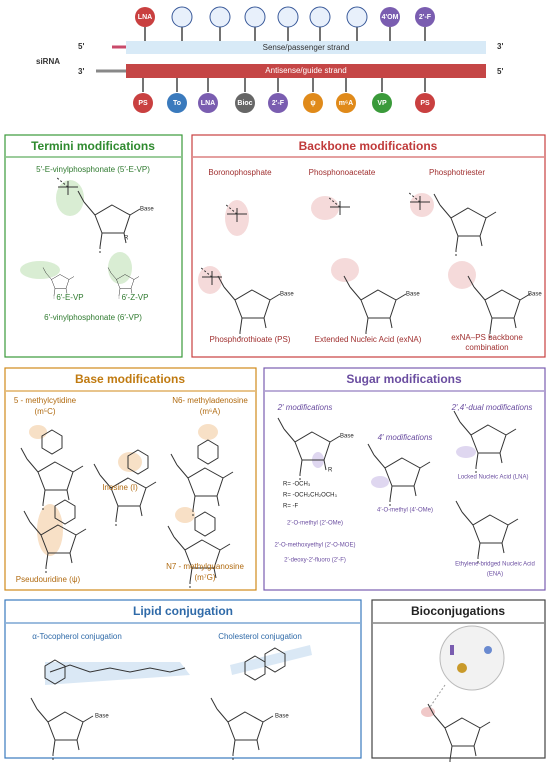  I want to click on label: 2′ modifications, so click(305, 407).